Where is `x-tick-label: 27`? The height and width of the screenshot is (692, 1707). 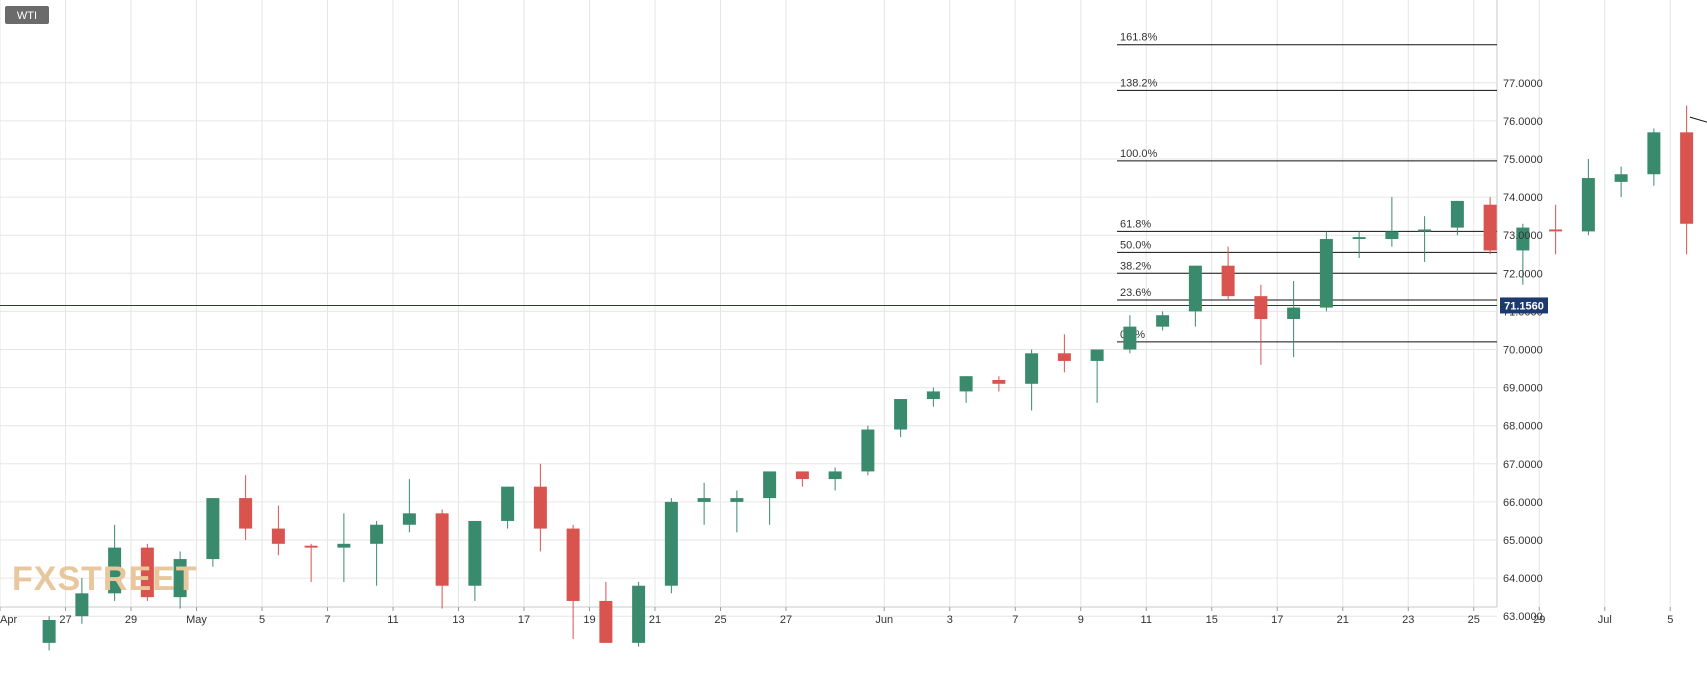 x-tick-label: 27 is located at coordinates (786, 620).